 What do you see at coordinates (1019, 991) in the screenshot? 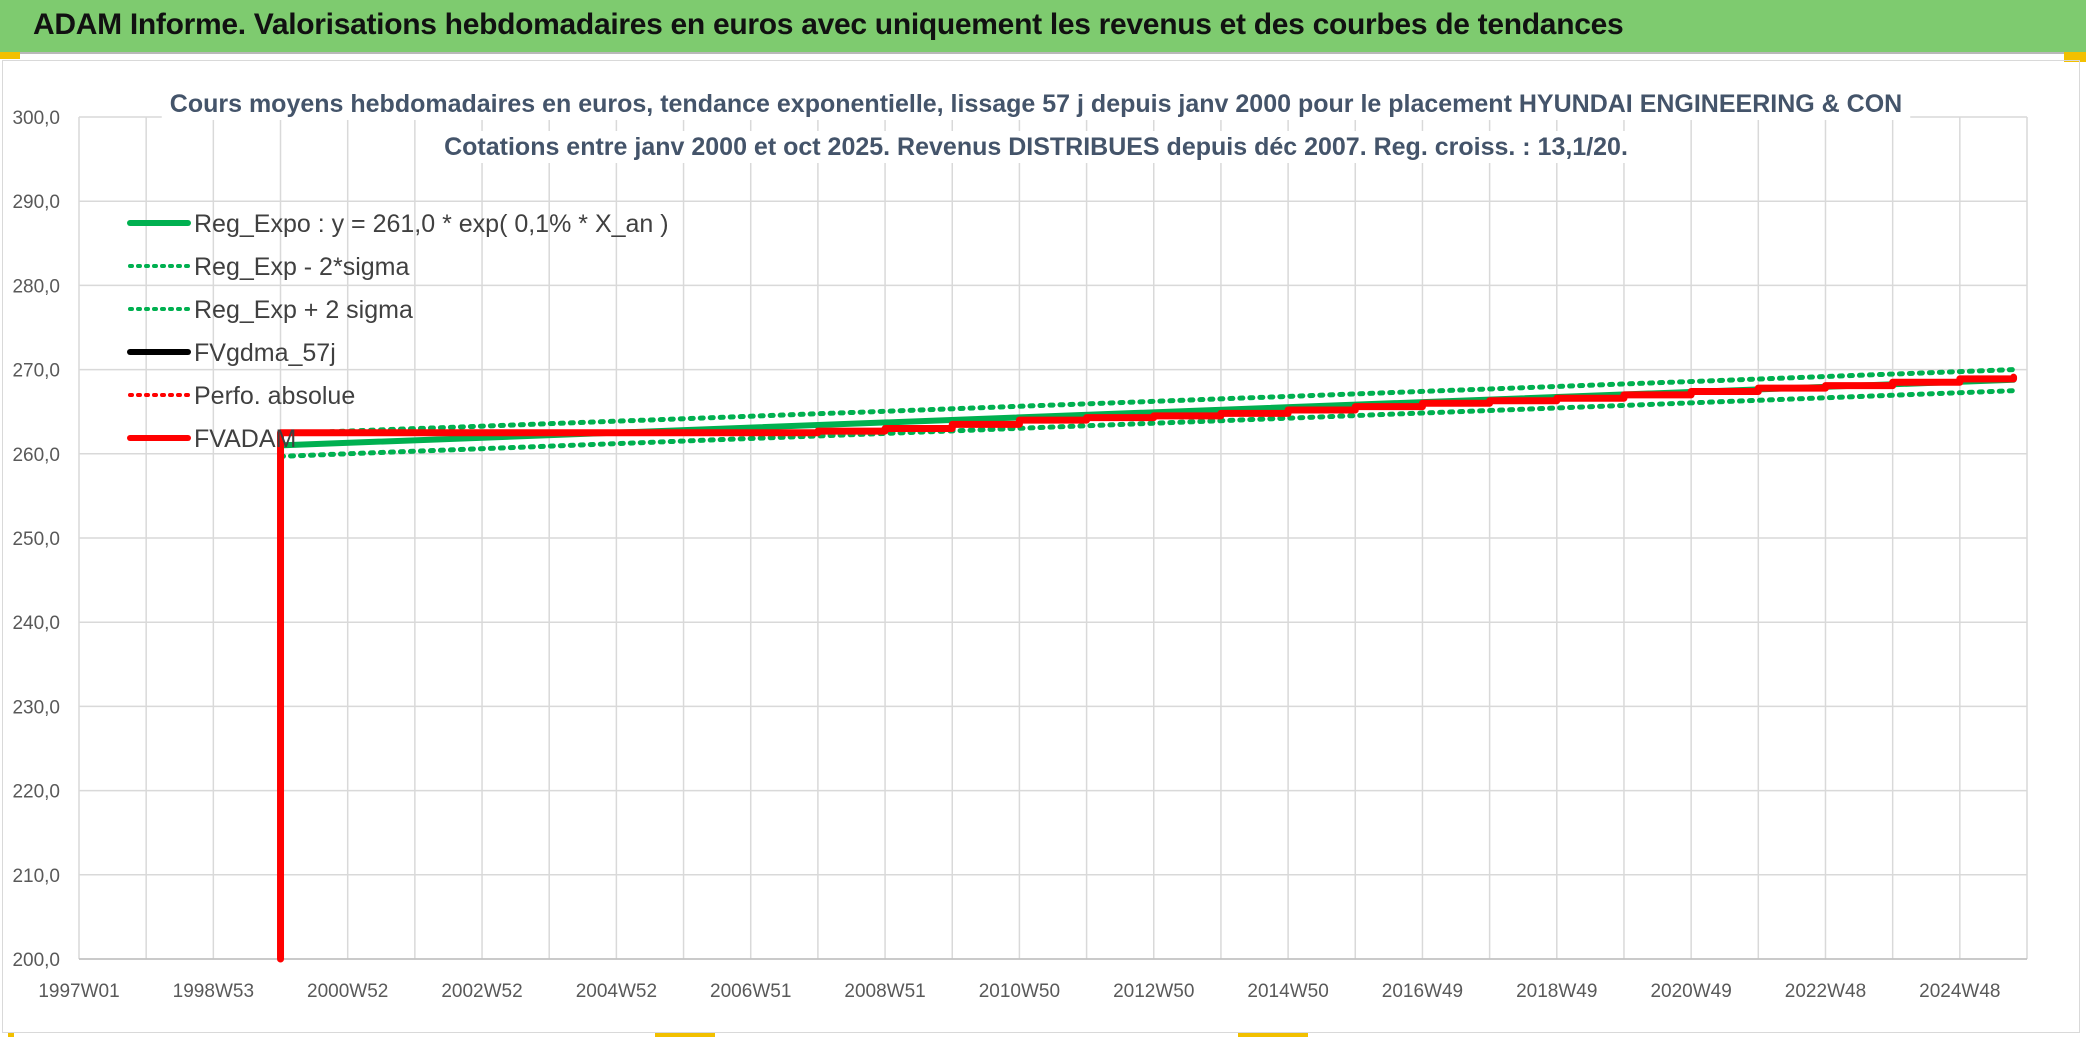
I see `x-tick-label: 2010W50` at bounding box center [1019, 991].